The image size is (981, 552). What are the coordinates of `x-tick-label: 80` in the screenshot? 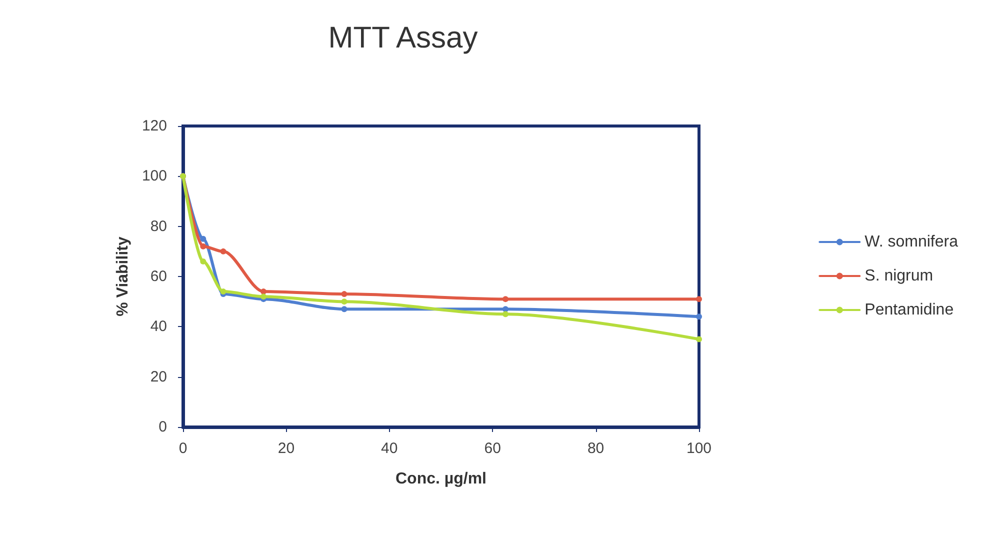 It's located at (595, 448).